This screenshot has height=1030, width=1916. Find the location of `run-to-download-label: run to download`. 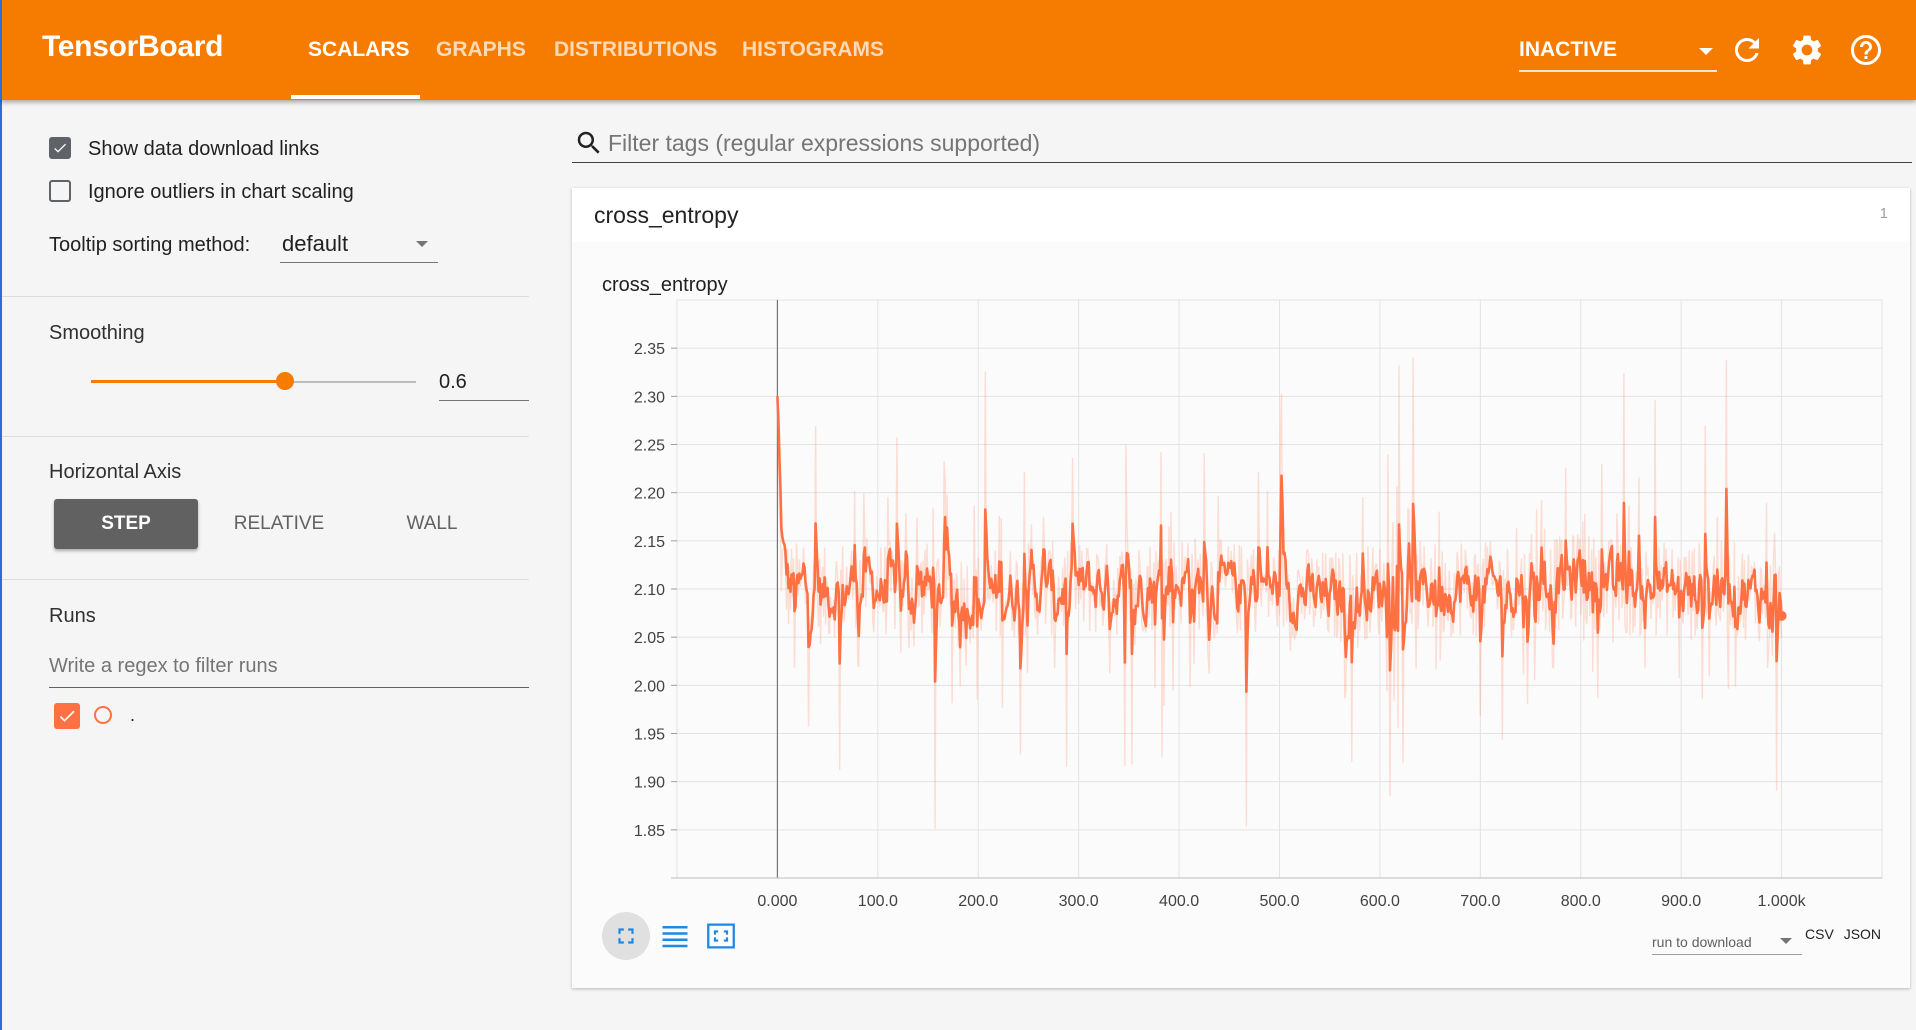

run-to-download-label: run to download is located at coordinates (1702, 942).